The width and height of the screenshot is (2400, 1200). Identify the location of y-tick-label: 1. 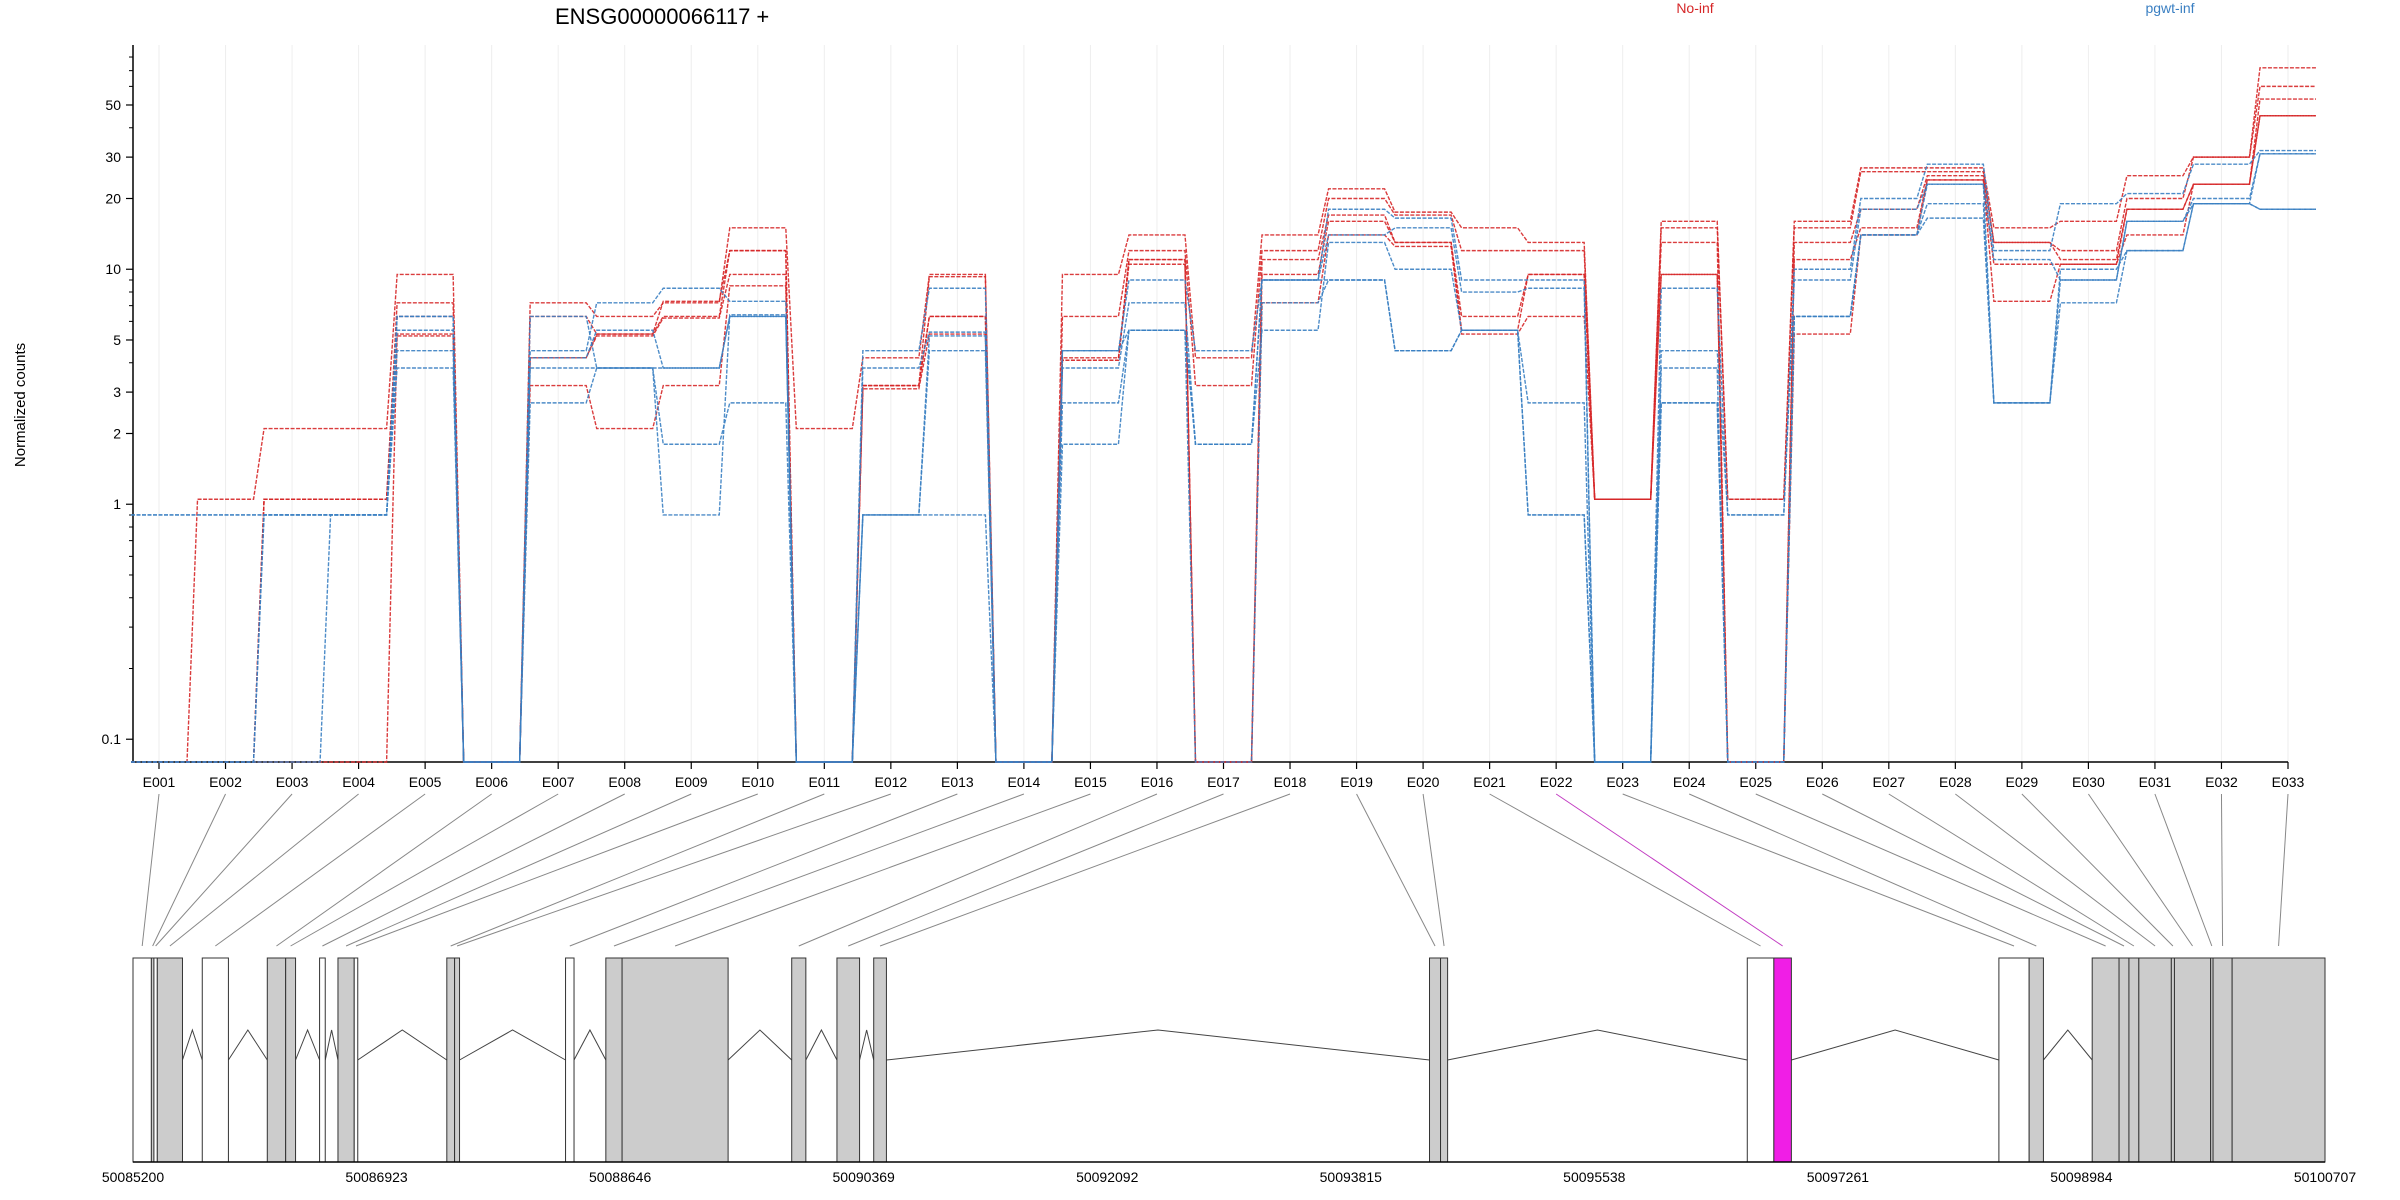
(117, 504).